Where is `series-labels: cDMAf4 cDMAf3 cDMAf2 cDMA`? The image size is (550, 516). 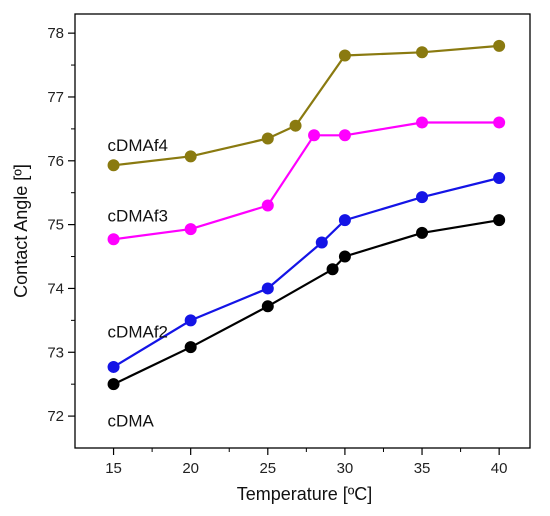
series-labels: cDMAf4 cDMAf3 cDMAf2 cDMA is located at coordinates (138, 283).